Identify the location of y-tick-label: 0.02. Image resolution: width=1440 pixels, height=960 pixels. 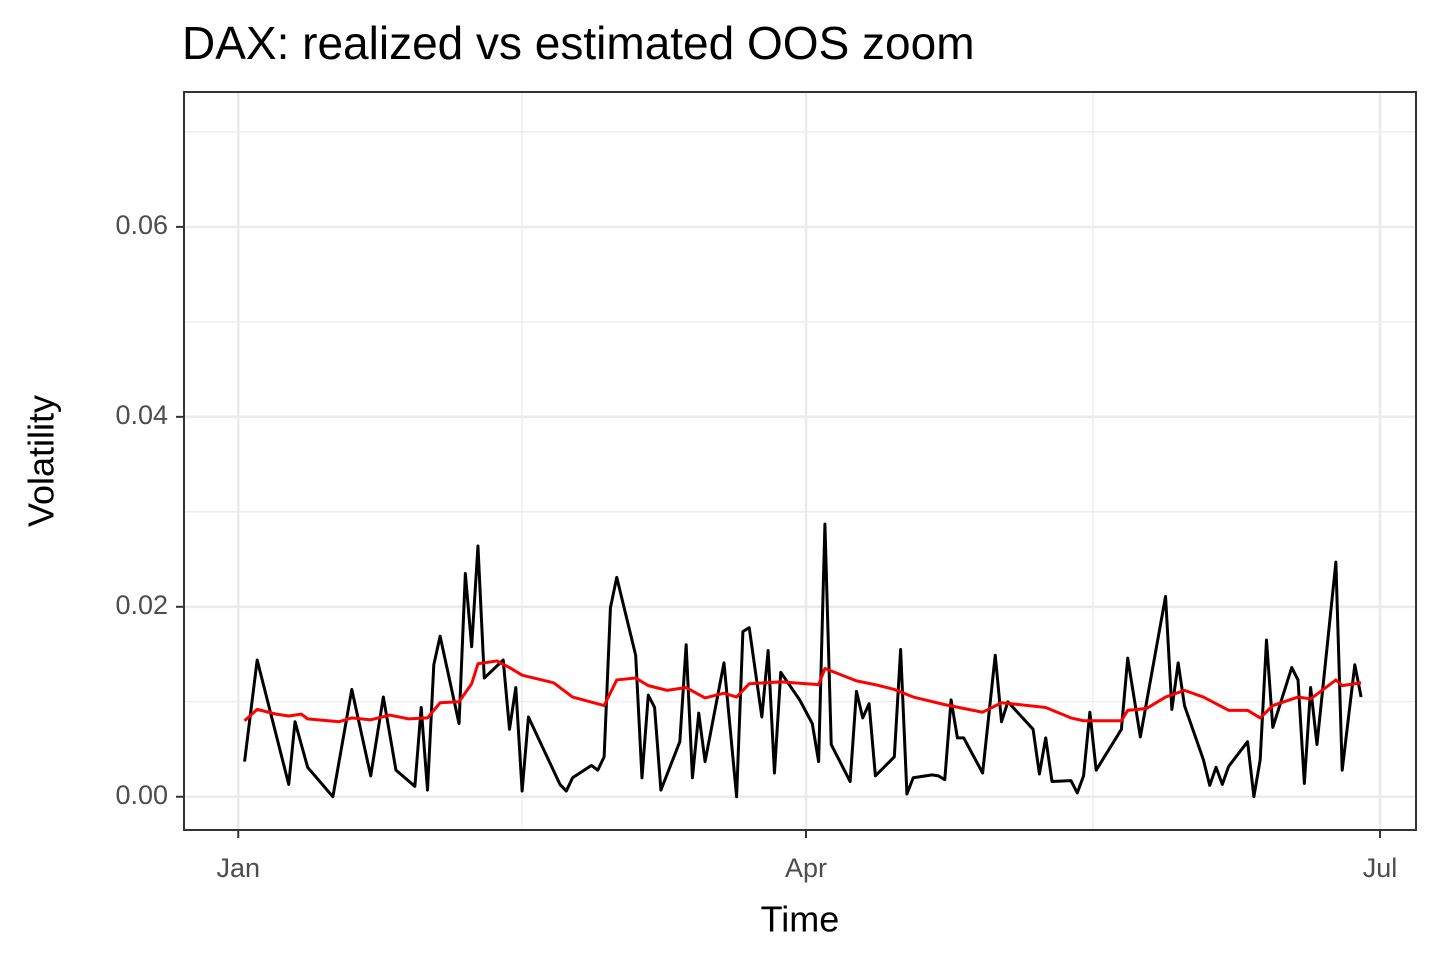
(141, 605).